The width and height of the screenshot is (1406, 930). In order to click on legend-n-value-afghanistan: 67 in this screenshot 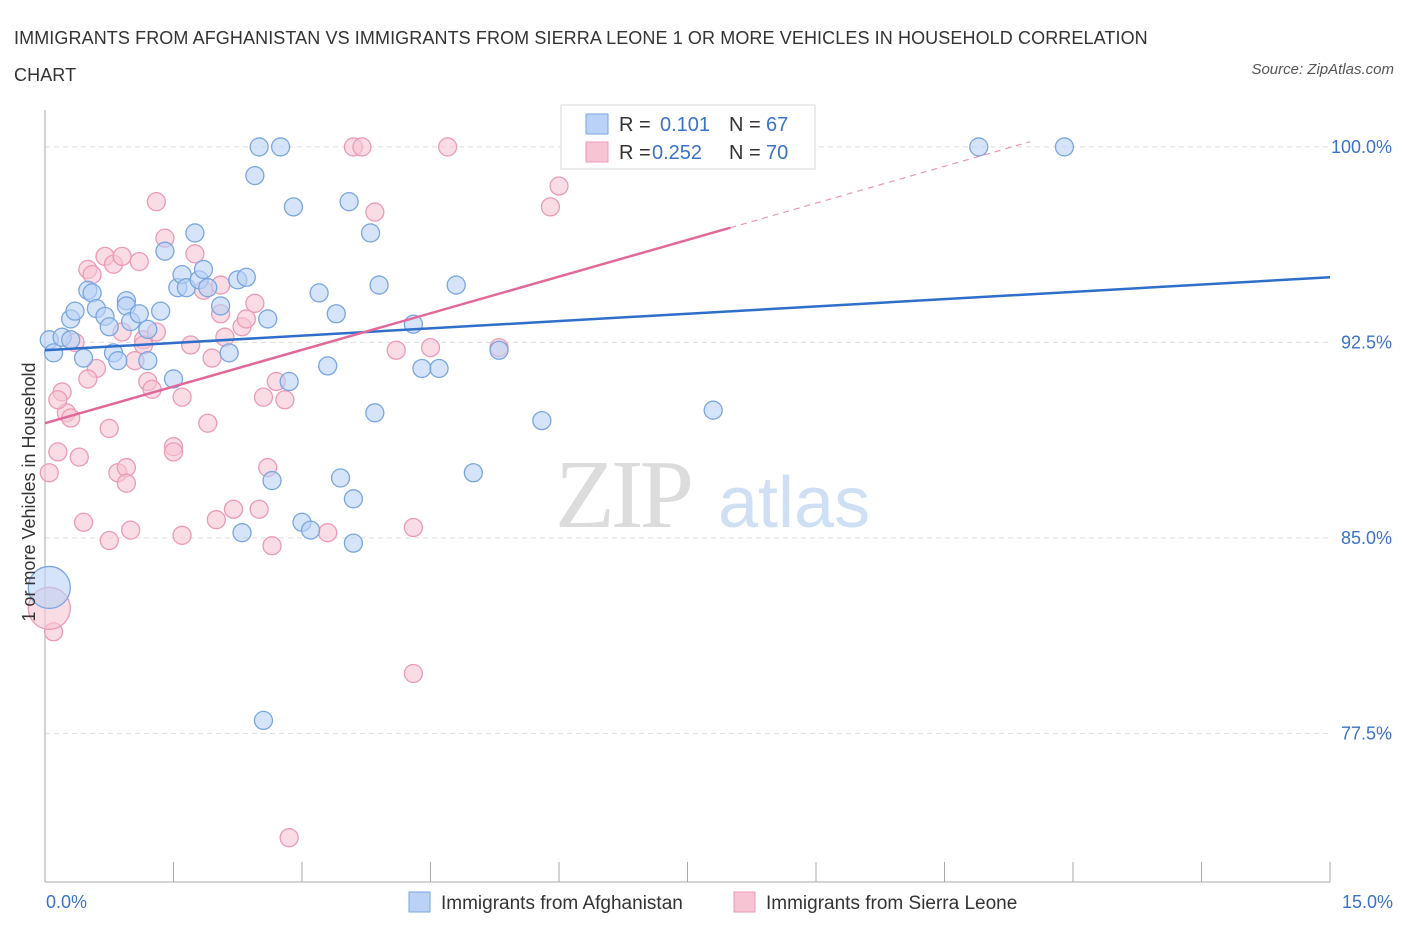, I will do `click(777, 125)`.